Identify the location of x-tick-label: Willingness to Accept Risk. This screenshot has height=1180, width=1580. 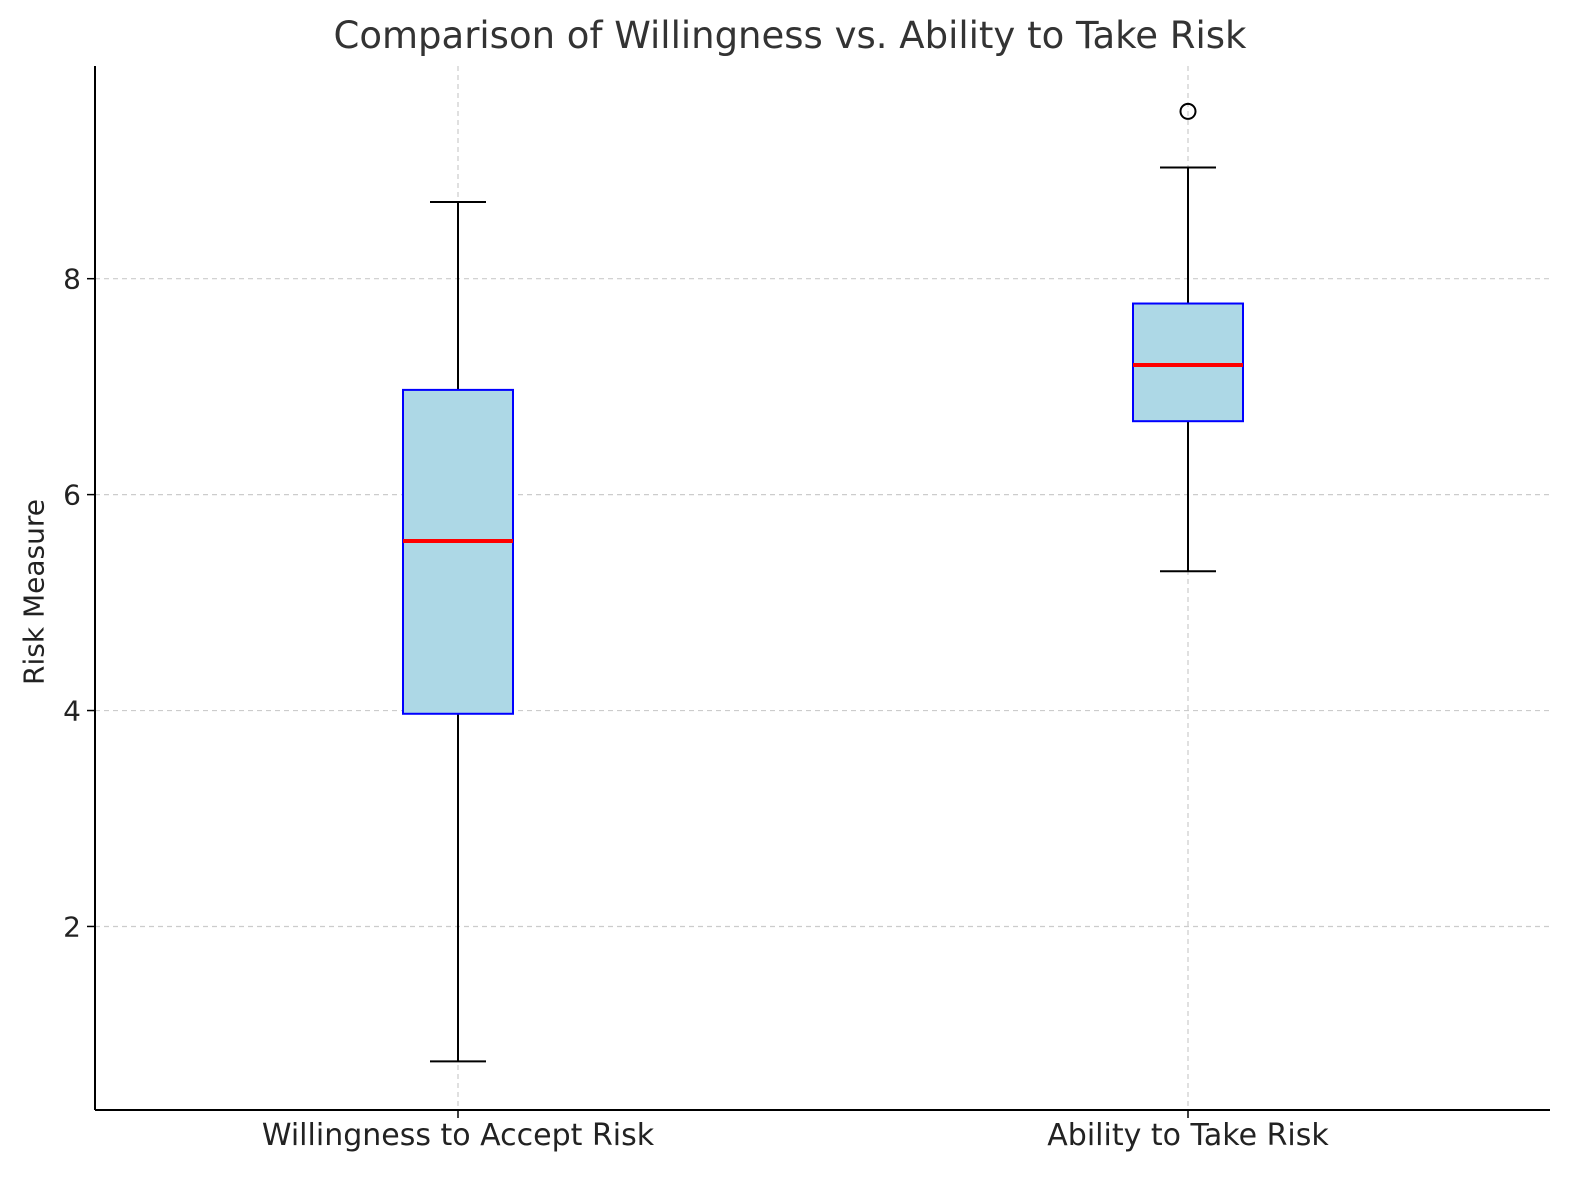
(458, 1135).